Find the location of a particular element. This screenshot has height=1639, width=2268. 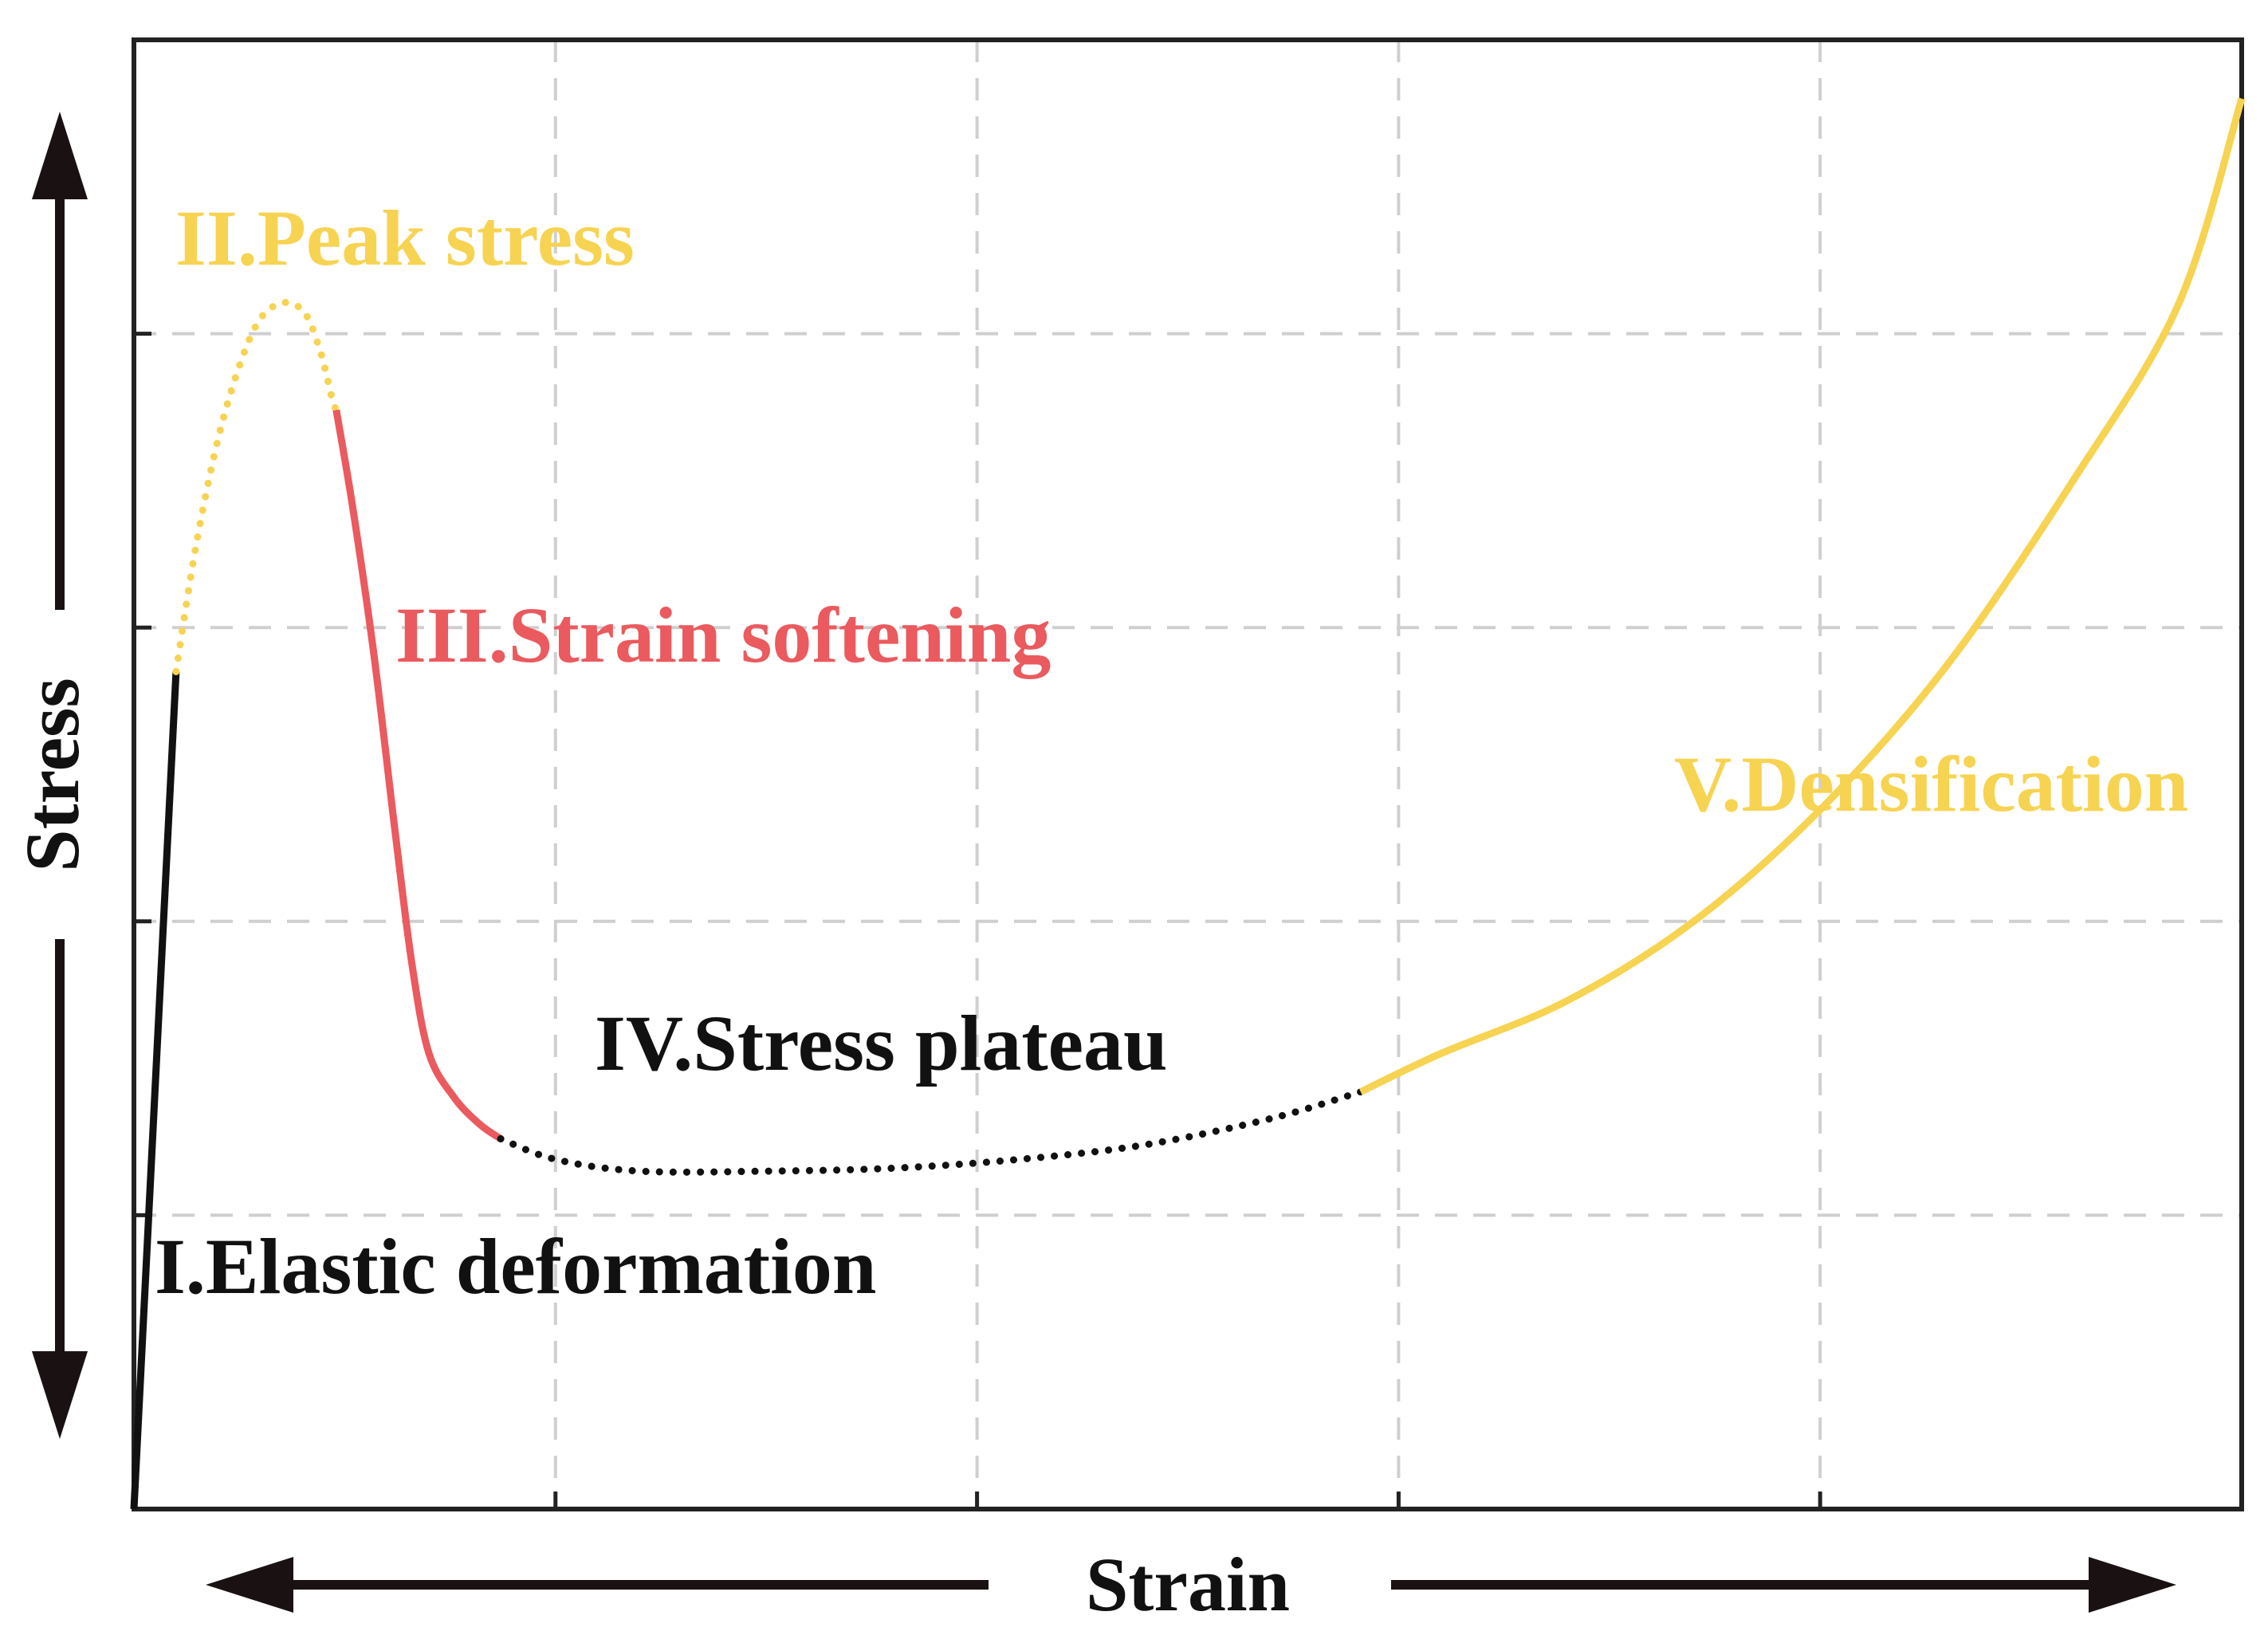

y-arrow-head-up is located at coordinates (60, 156).